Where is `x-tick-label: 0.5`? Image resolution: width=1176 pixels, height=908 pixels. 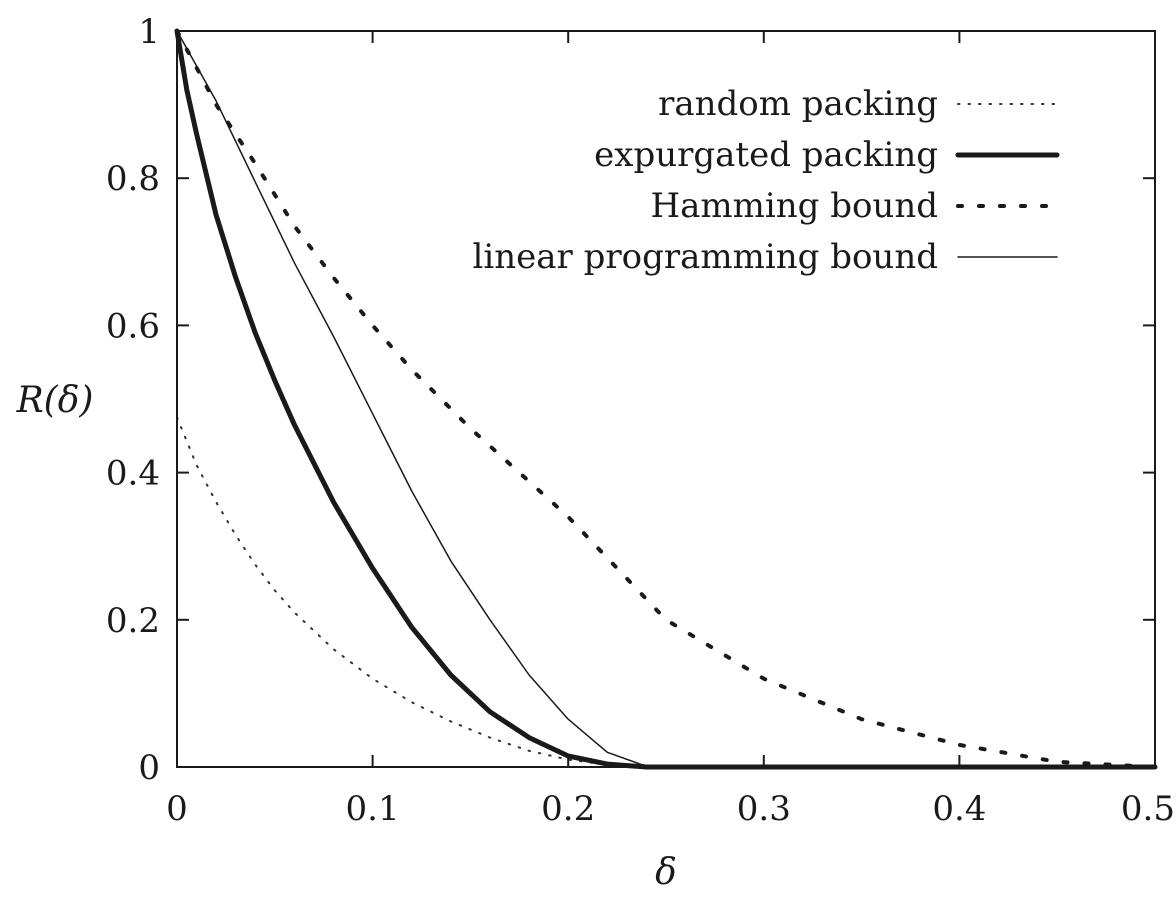 x-tick-label: 0.5 is located at coordinates (1148, 809).